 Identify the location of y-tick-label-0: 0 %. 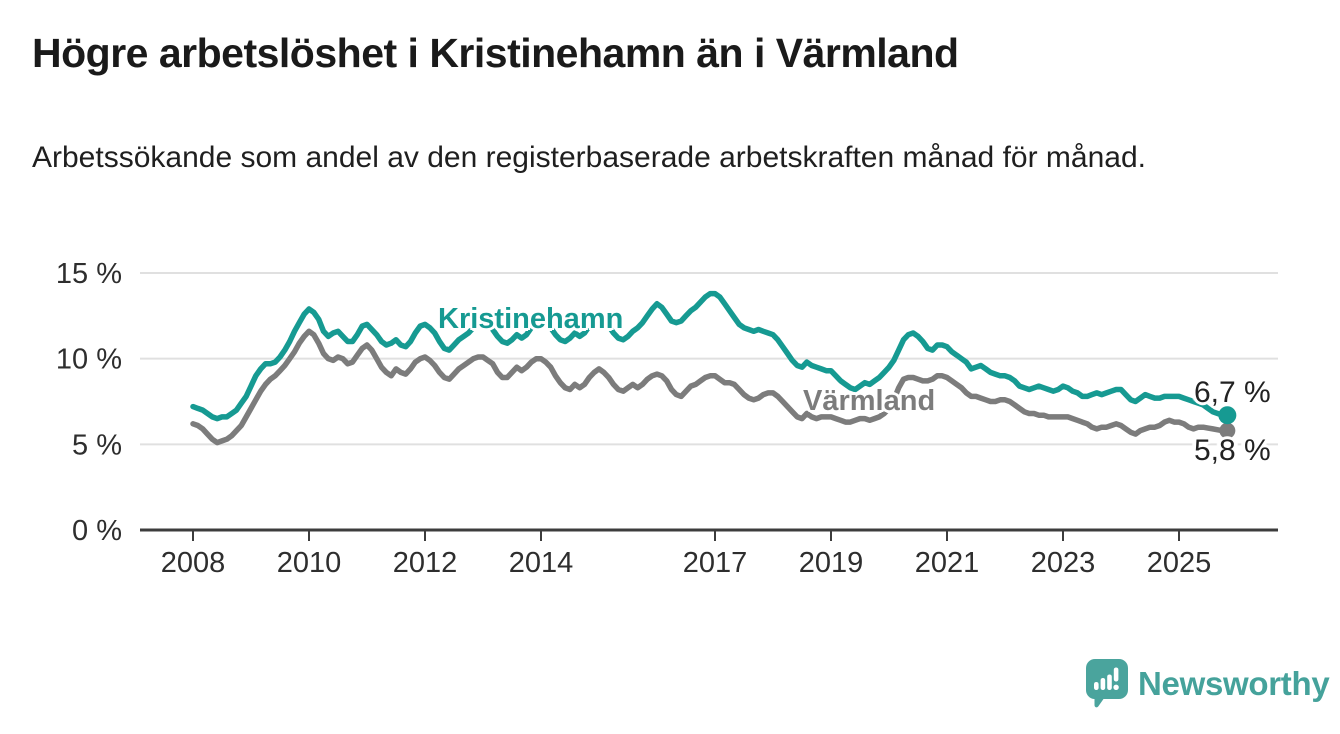
(97, 531).